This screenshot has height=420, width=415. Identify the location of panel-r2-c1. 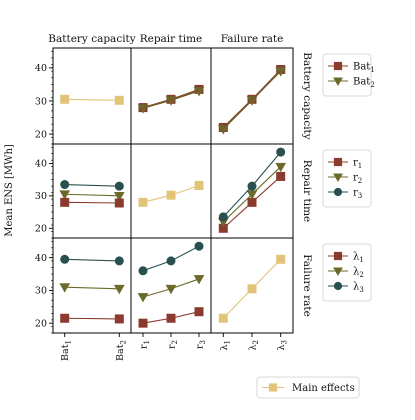
(171, 284).